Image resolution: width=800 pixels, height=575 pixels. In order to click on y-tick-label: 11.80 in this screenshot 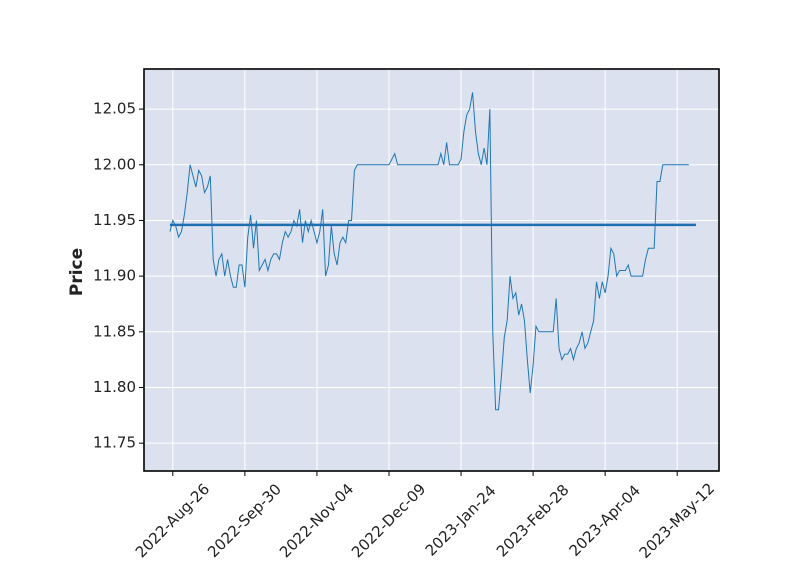, I will do `click(114, 387)`.